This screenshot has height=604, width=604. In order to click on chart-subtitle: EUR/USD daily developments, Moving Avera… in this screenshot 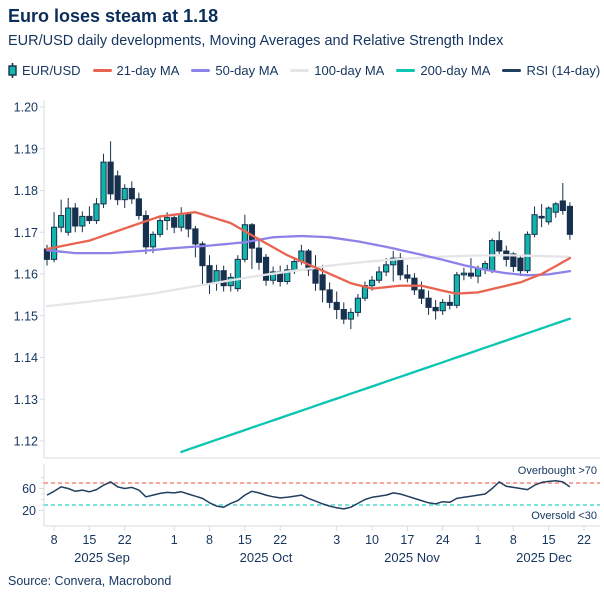, I will do `click(256, 41)`.